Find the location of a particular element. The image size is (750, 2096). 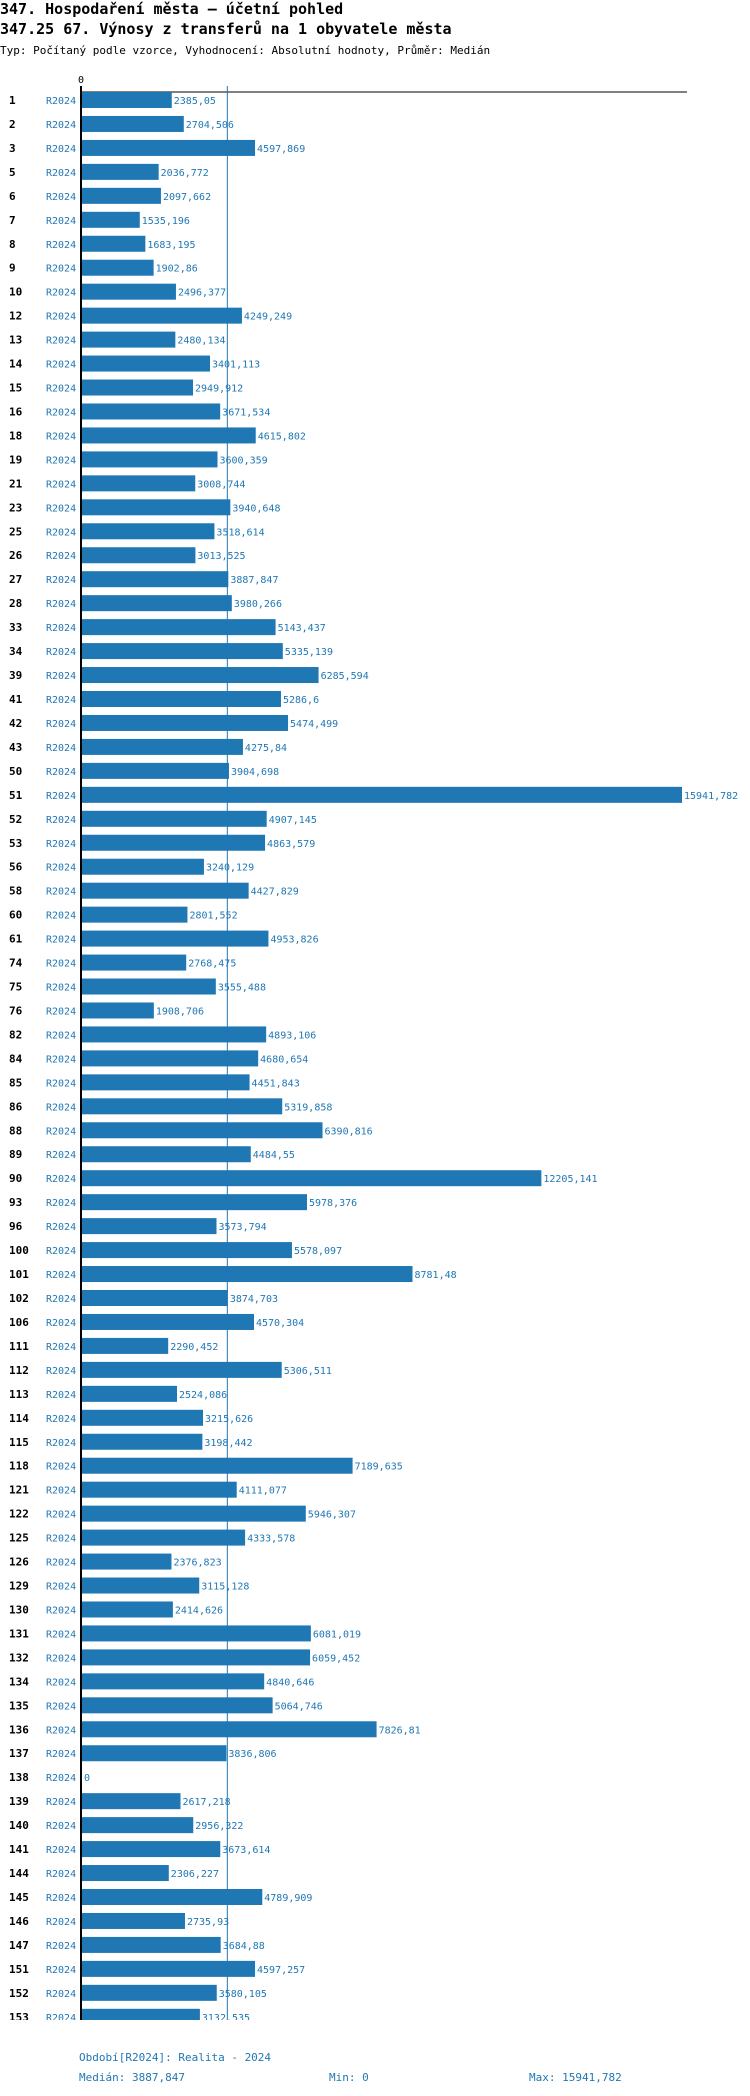

category-label: 130 is located at coordinates (19, 1609).